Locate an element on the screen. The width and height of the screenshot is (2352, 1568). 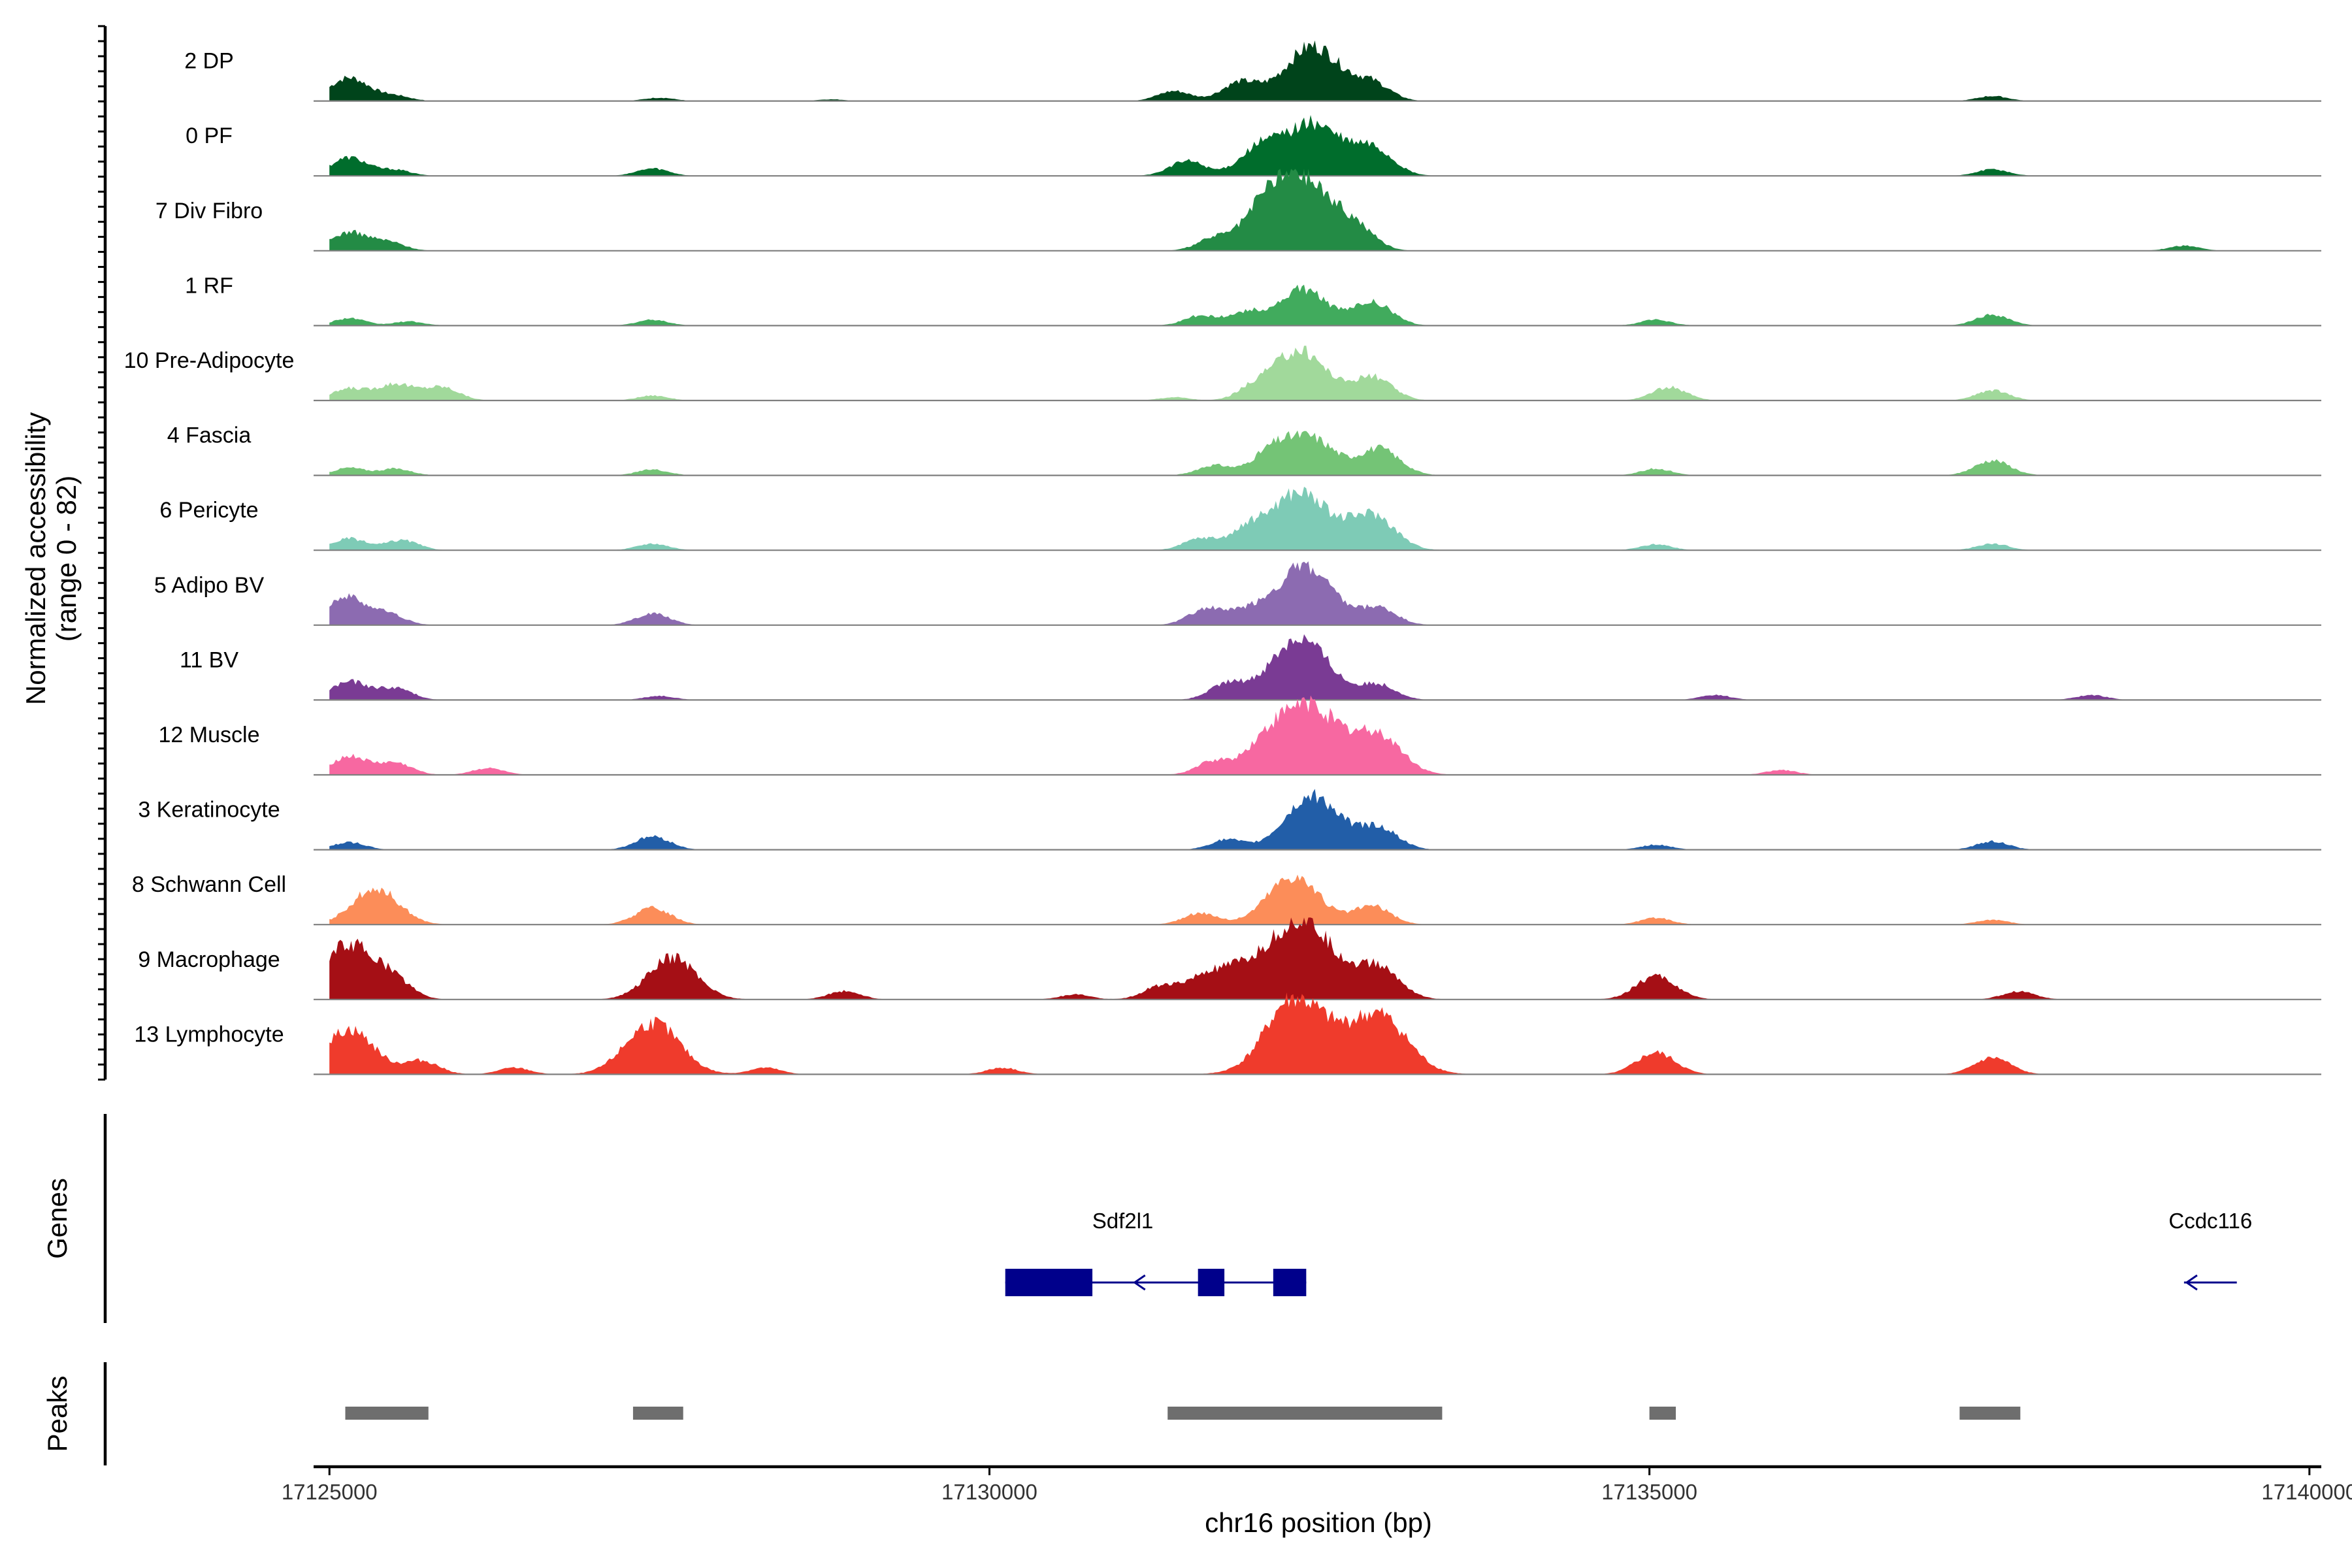
genes-panel: Genes Sdf2l1 Ccdc116 is located at coordinates (1147, 1218).